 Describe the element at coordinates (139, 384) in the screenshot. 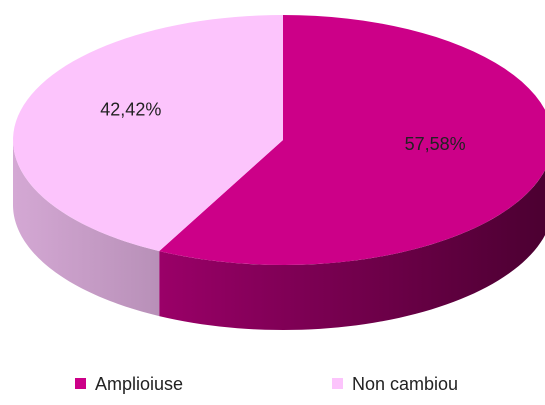

I see `legend-label: Amplioiuse` at that location.